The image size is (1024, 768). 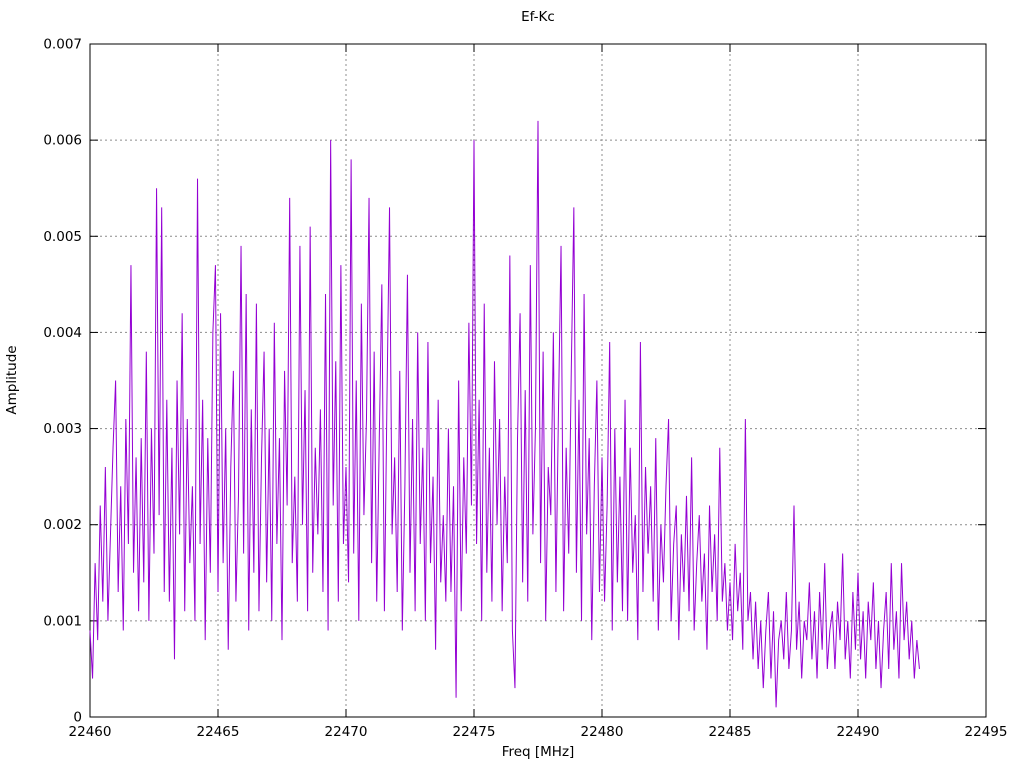 I want to click on y-axis-label: Amplitude, so click(x=12, y=380).